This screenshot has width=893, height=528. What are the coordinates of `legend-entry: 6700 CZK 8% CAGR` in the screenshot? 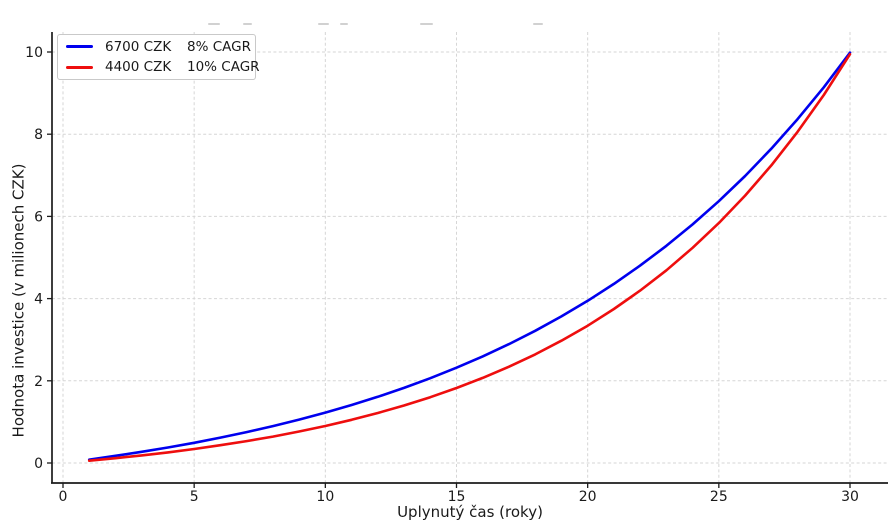 It's located at (158, 47).